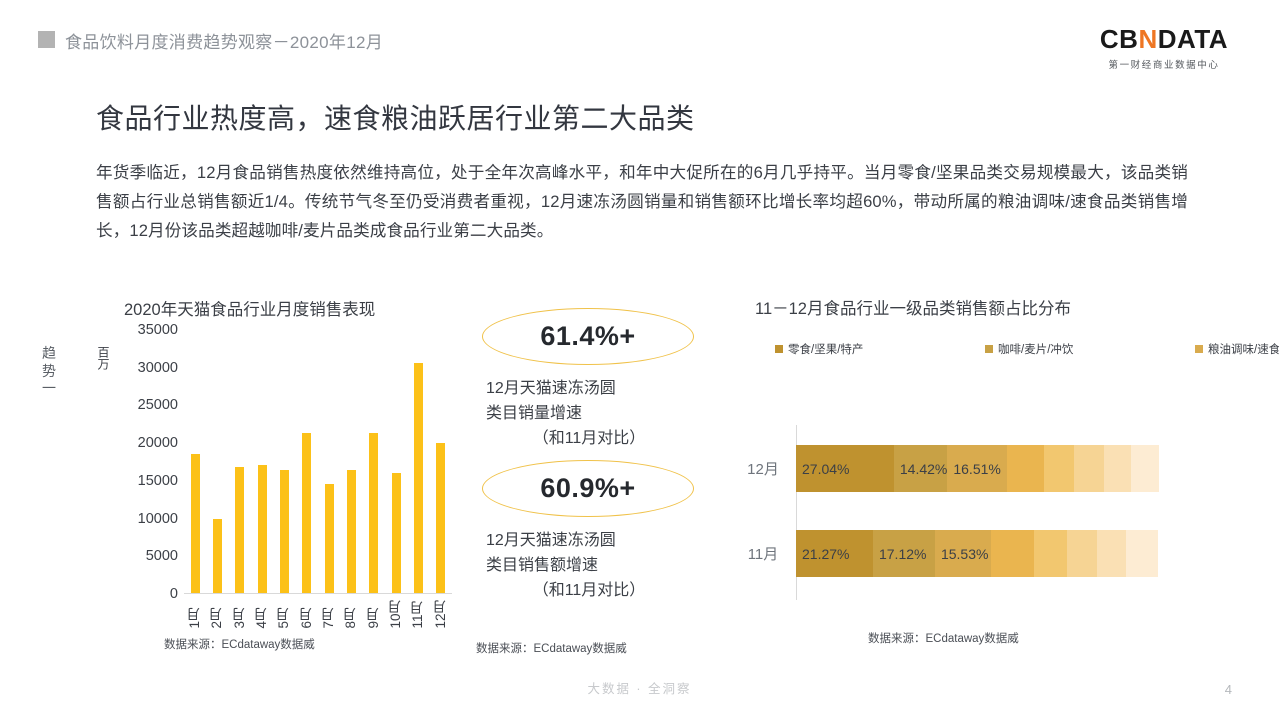  Describe the element at coordinates (588, 488) in the screenshot. I see `callout-revenue-growth: 60.9%+` at that location.